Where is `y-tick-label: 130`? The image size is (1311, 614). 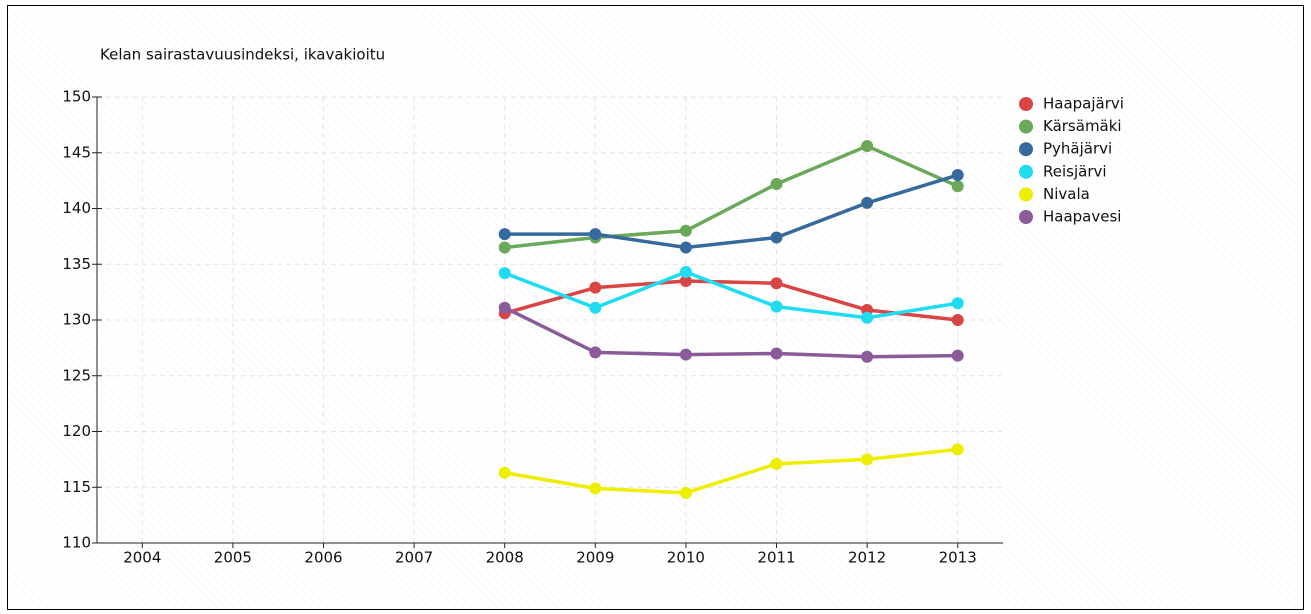
y-tick-label: 130 is located at coordinates (76, 320).